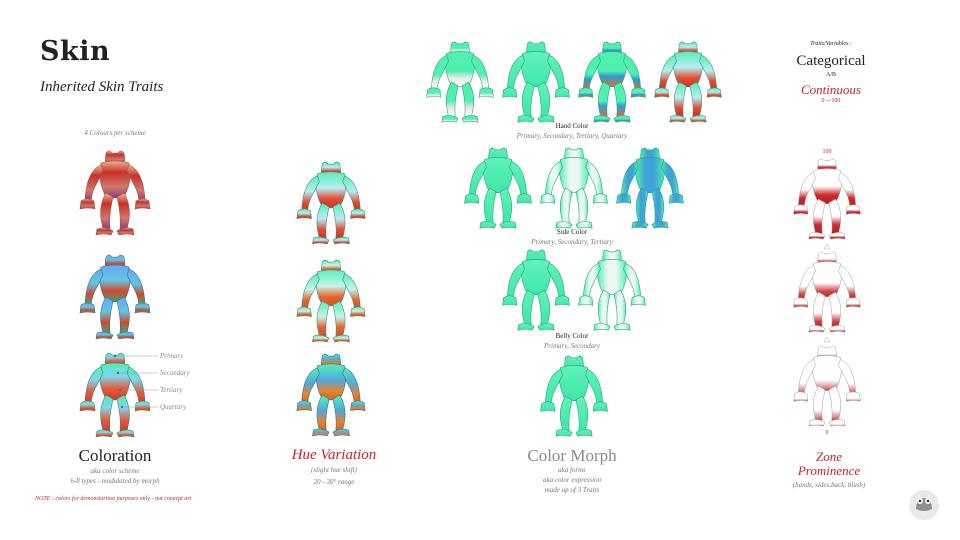 Image resolution: width=960 pixels, height=540 pixels. What do you see at coordinates (334, 455) in the screenshot?
I see `hue-title: Hue Variation` at bounding box center [334, 455].